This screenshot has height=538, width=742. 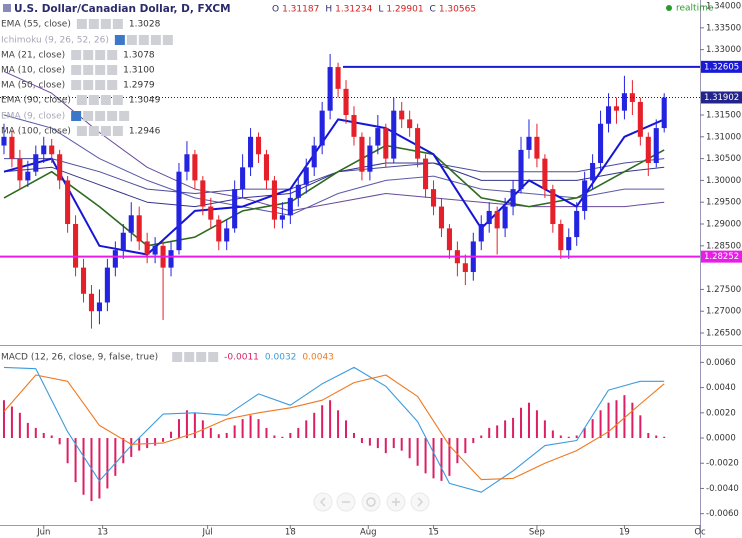 What do you see at coordinates (721, 97) in the screenshot?
I see `last-price-tag` at bounding box center [721, 97].